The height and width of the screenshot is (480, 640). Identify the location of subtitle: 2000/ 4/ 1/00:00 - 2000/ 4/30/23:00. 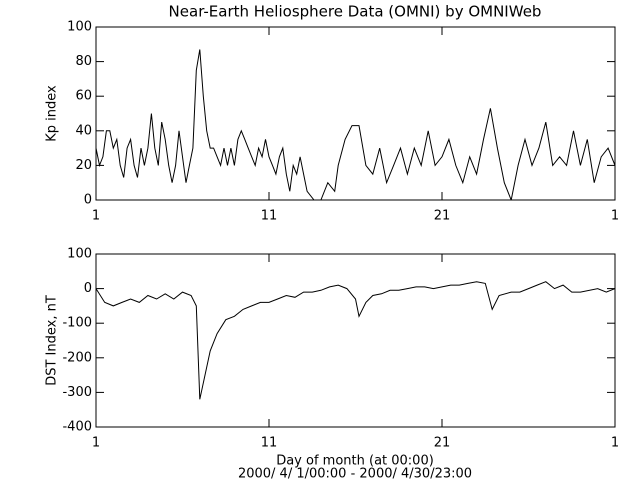
(355, 473).